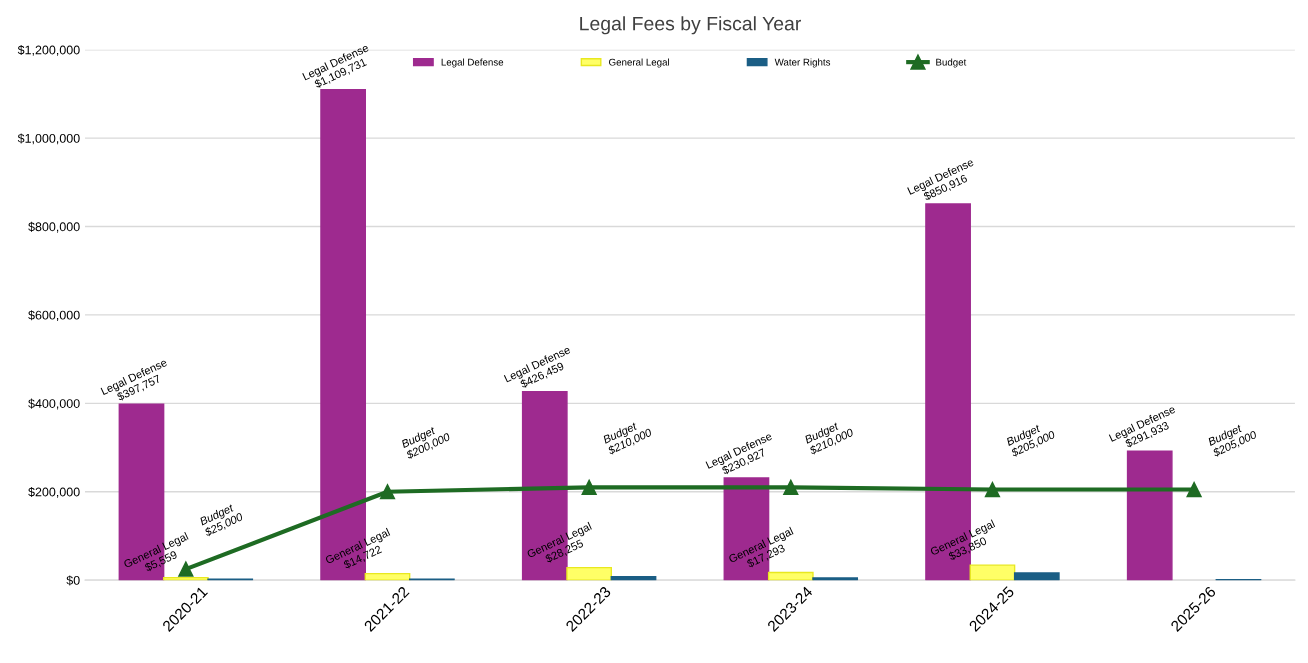 Image resolution: width=1308 pixels, height=663 pixels. I want to click on y-tick-label: $1,200,000, so click(48, 50).